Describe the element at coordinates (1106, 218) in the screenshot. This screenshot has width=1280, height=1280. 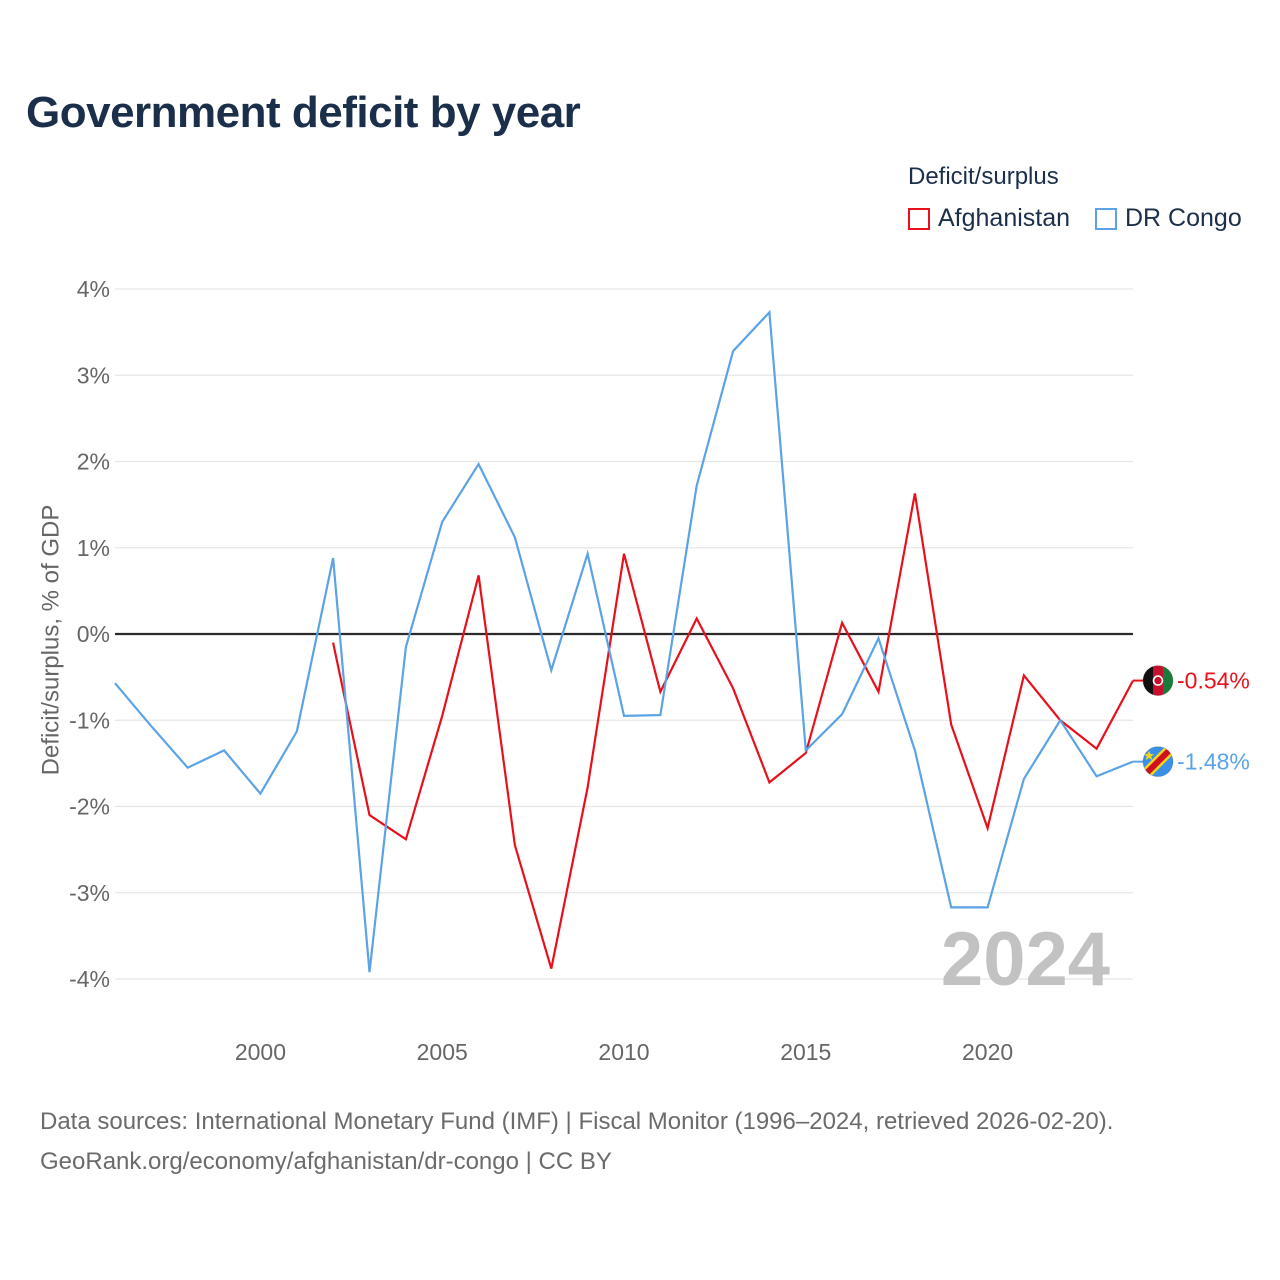
I see `legend-swatch-dr-congo` at that location.